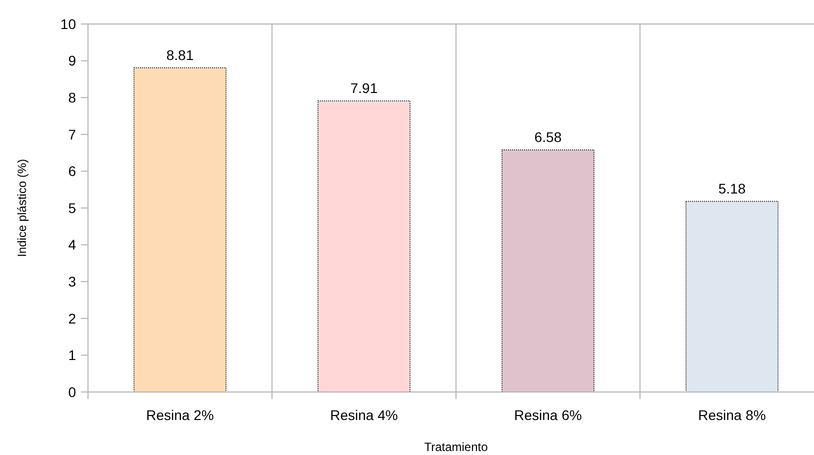 The width and height of the screenshot is (814, 455). I want to click on y-tick-label: 2, so click(72, 318).